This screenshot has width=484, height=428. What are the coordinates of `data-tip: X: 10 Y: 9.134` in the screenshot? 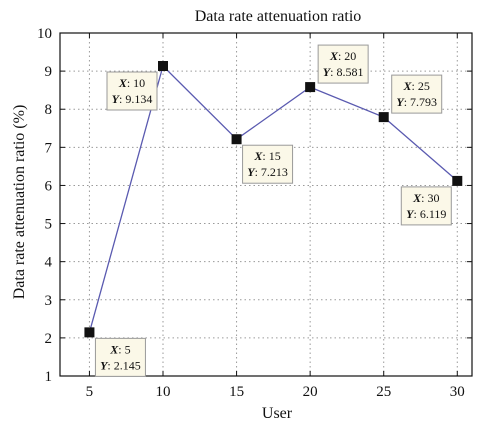 It's located at (132, 91).